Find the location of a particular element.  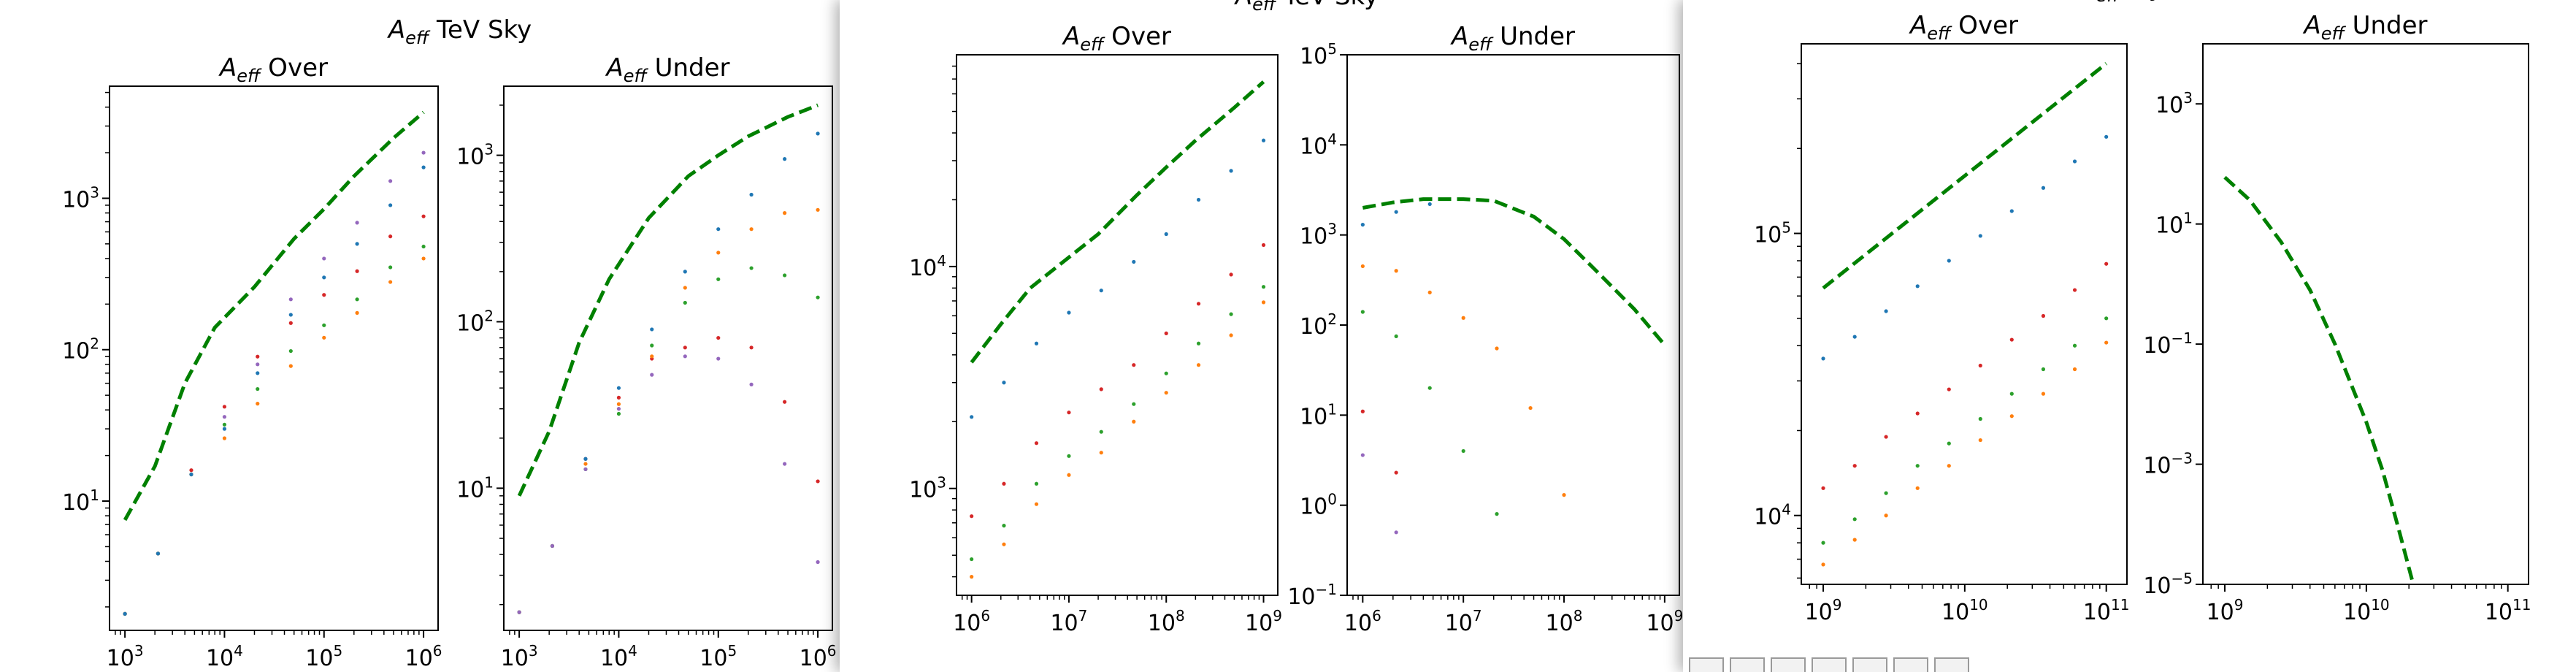

zoom-button is located at coordinates (1869, 664).